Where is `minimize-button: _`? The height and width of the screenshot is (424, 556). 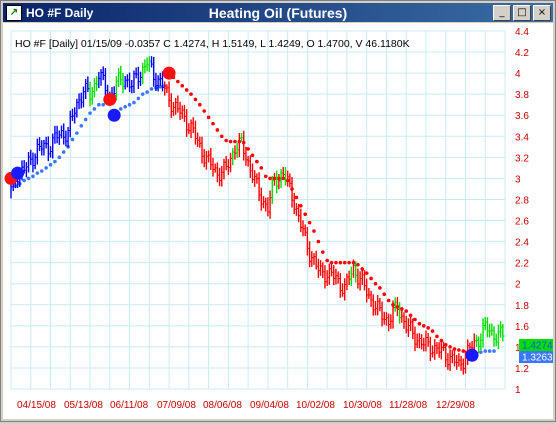 minimize-button: _ is located at coordinates (502, 13).